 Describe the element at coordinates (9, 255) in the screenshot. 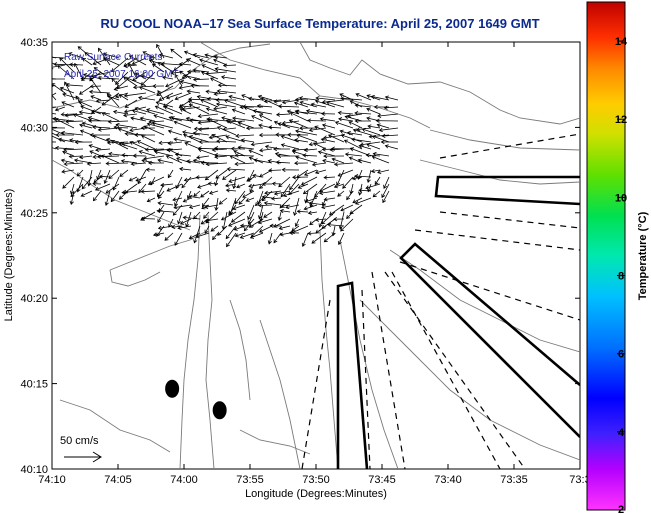

I see `y-axis-label: Latitude (Degrees:Minutes)` at that location.